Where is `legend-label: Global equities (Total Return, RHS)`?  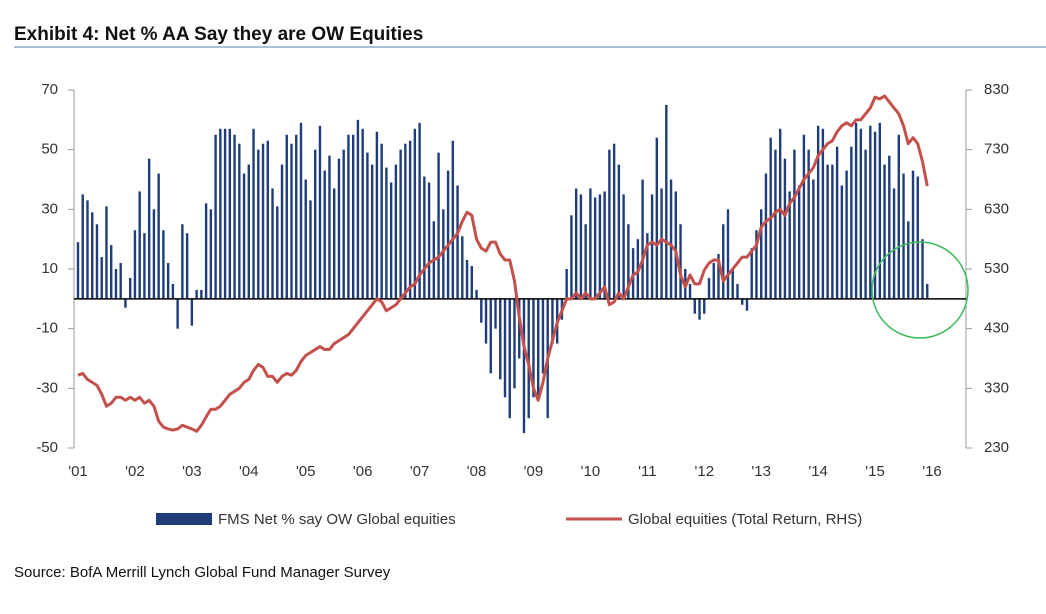 legend-label: Global equities (Total Return, RHS) is located at coordinates (745, 519).